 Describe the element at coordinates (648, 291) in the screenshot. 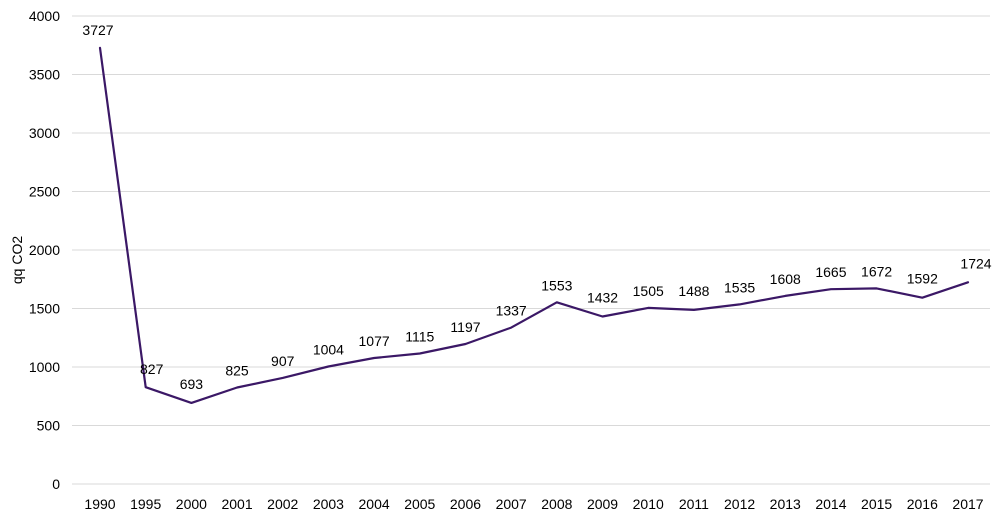

I see `data-label: 1505` at that location.